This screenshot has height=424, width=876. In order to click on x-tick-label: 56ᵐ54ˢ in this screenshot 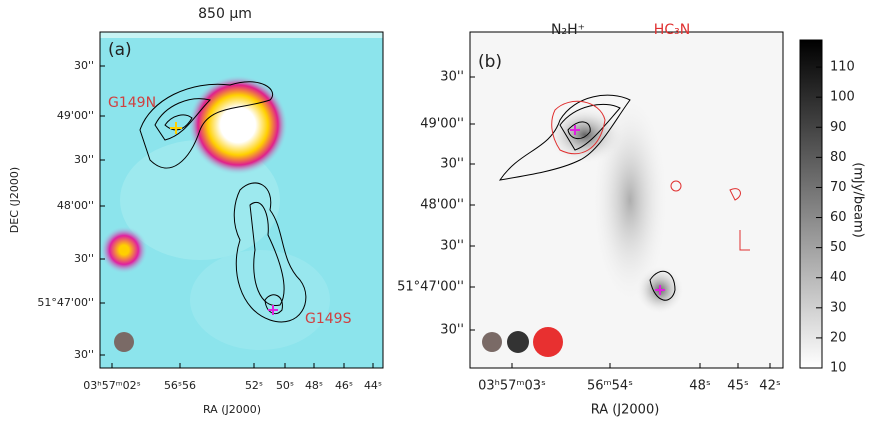, I will do `click(610, 386)`.